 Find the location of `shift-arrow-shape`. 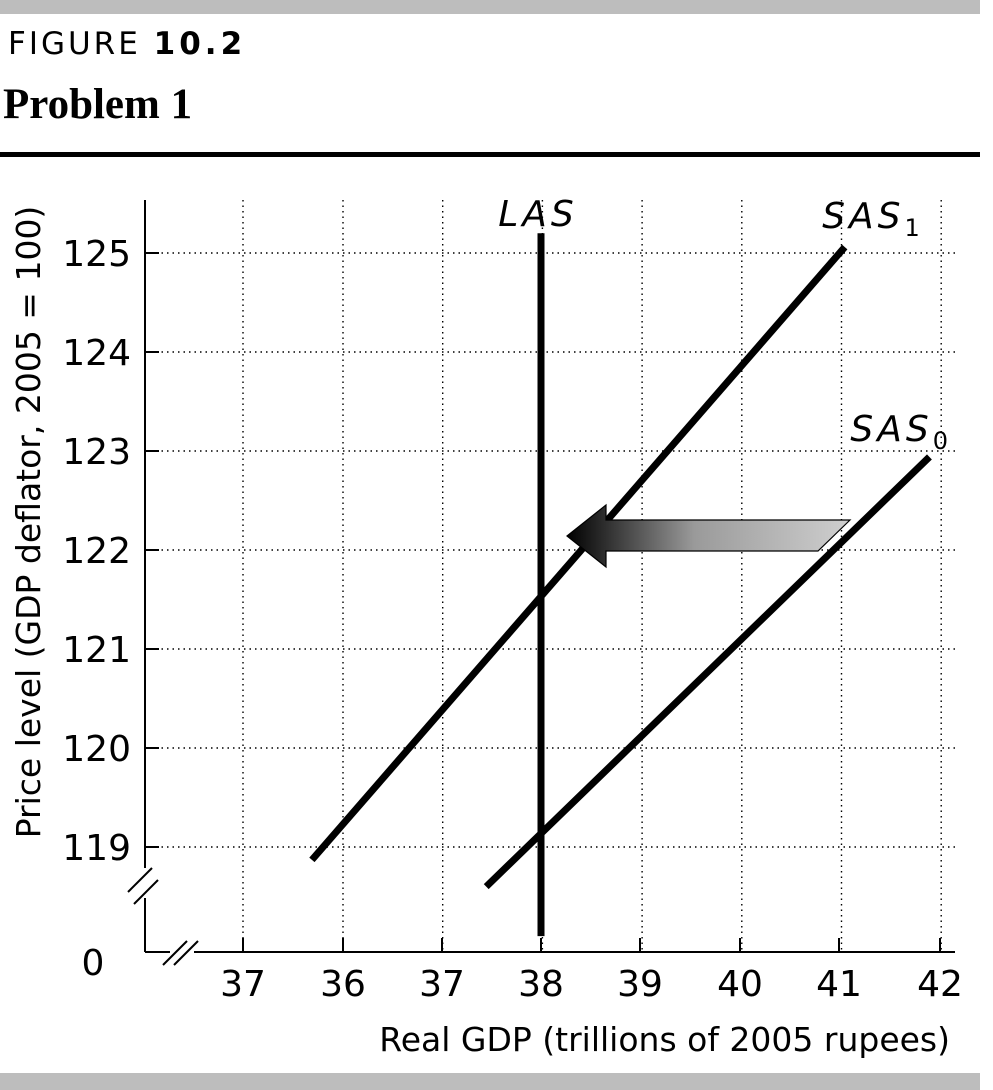

shift-arrow-shape is located at coordinates (709, 536).